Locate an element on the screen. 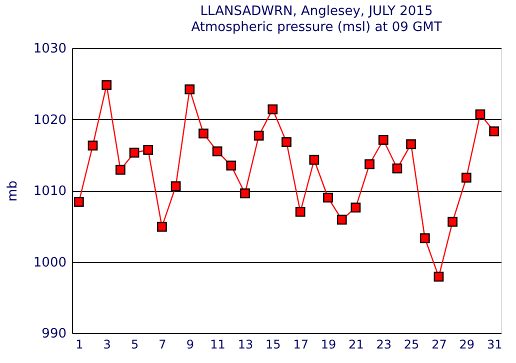 This screenshot has width=516, height=363. chart-title: LLANSADWRN, Anglesey, JULY 2015 is located at coordinates (316, 11).